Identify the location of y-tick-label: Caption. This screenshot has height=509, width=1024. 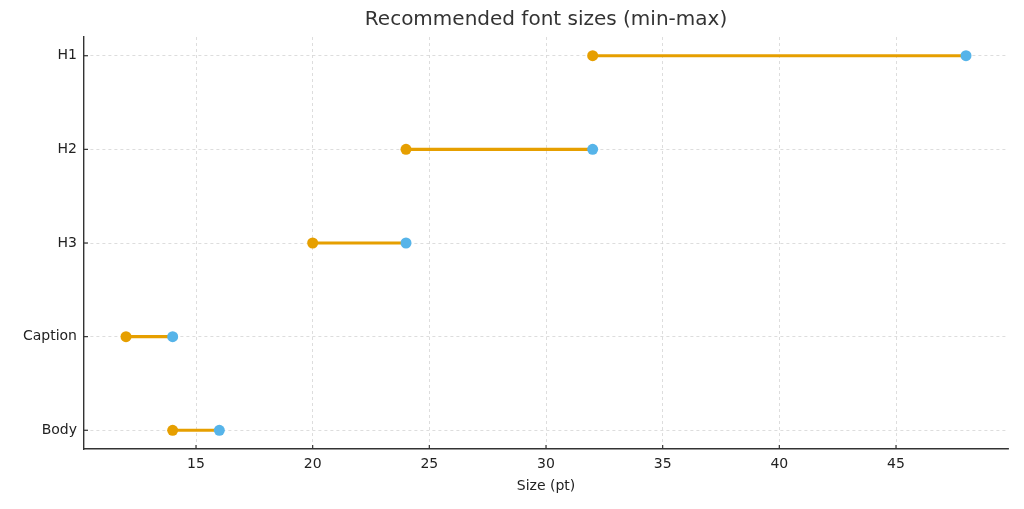
(49, 335).